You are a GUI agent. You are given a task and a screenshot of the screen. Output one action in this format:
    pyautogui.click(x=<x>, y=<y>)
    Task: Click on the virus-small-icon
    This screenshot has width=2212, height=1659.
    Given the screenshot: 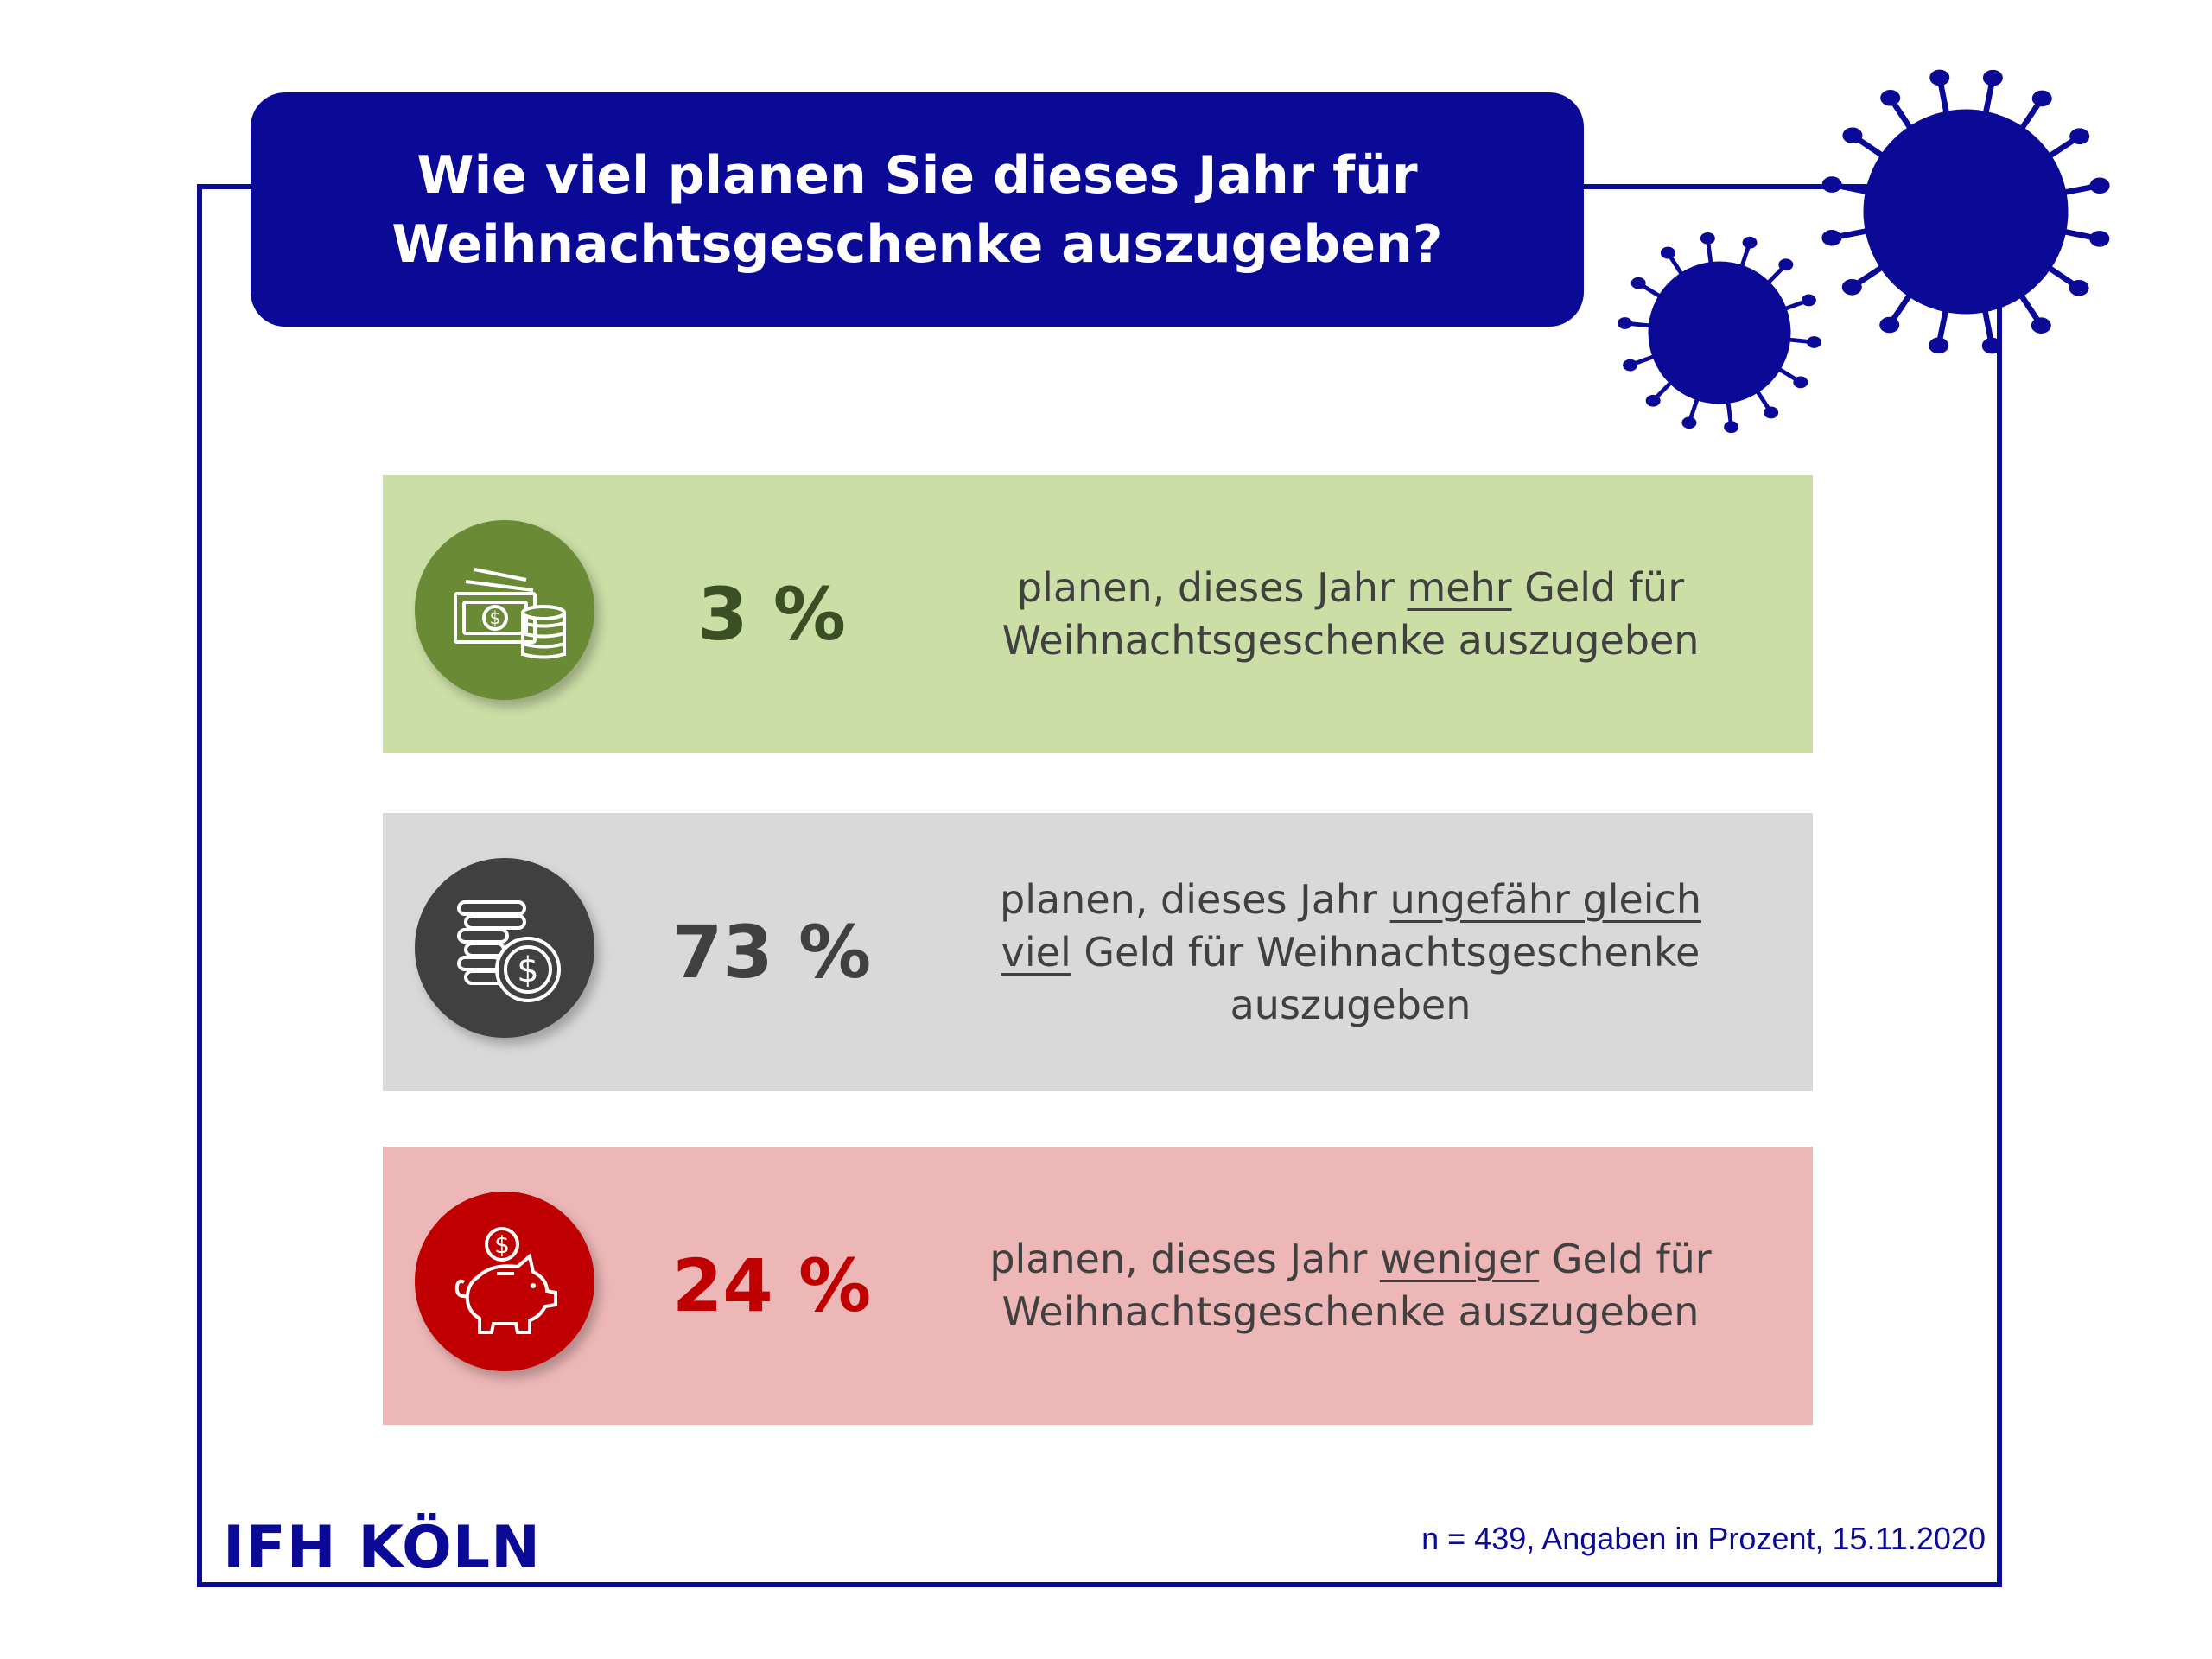 What is the action you would take?
    pyautogui.click(x=1719, y=333)
    